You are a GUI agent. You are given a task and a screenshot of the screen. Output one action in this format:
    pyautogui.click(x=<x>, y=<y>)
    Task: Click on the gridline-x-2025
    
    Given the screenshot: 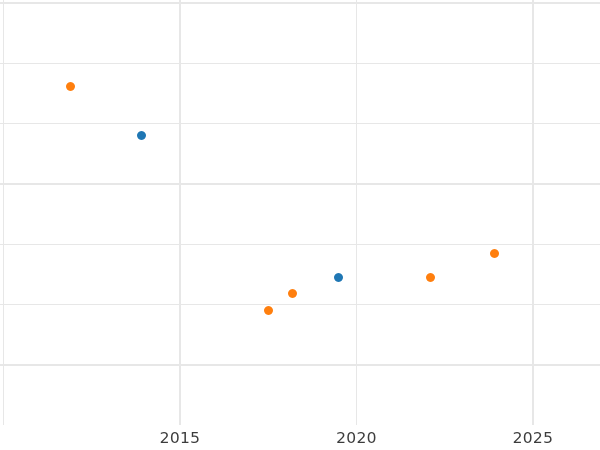 What is the action you would take?
    pyautogui.click(x=533, y=212)
    